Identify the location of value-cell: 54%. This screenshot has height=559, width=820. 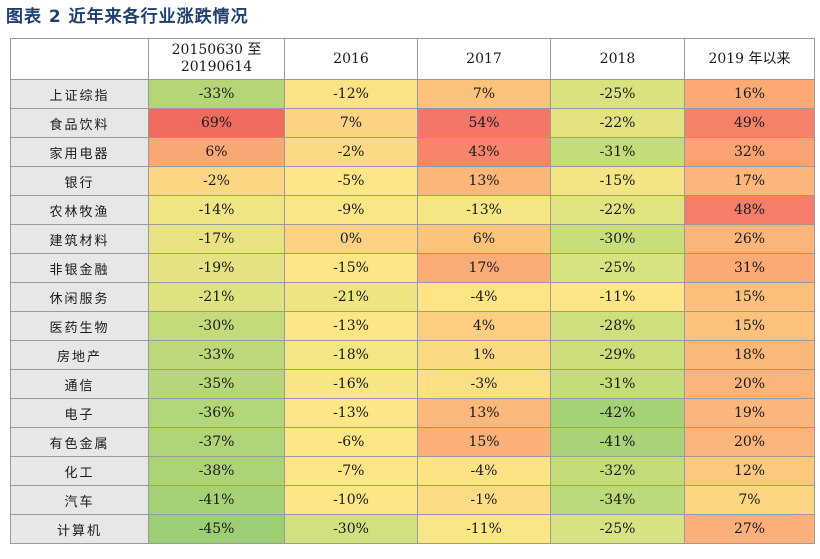
(484, 123).